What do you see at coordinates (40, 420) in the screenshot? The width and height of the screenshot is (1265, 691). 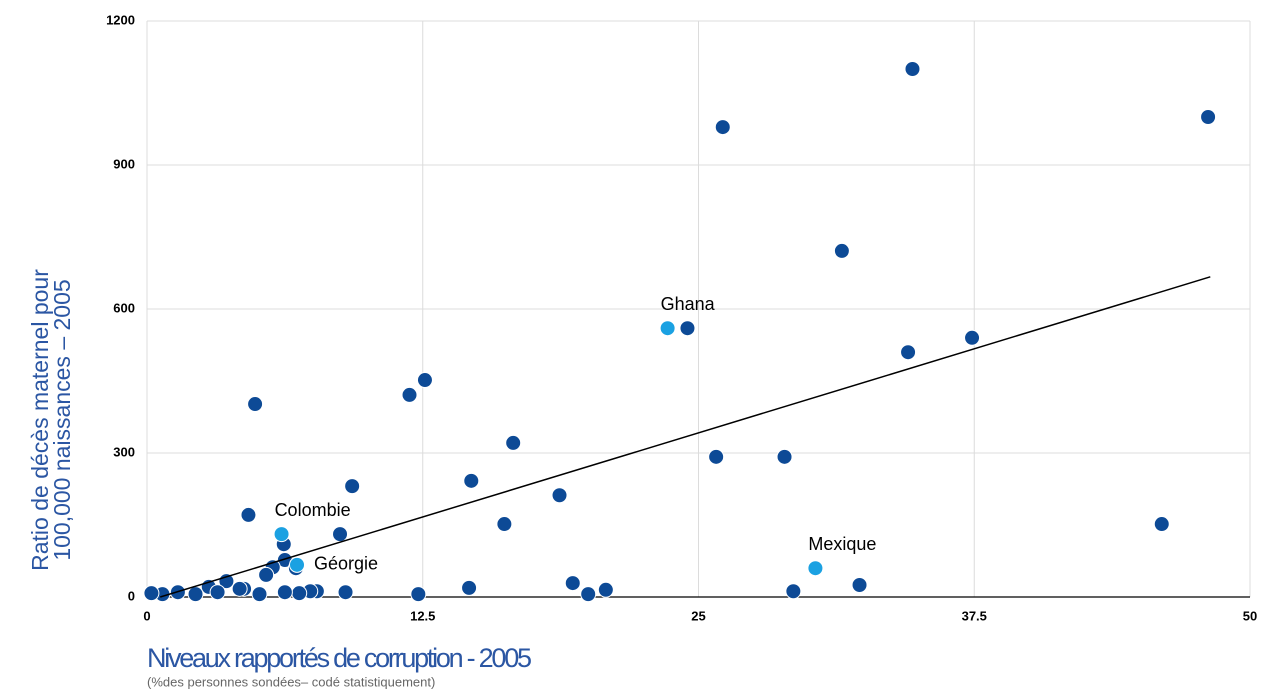 I see `y-axis-title-line: Ratio de décès maternel pour` at bounding box center [40, 420].